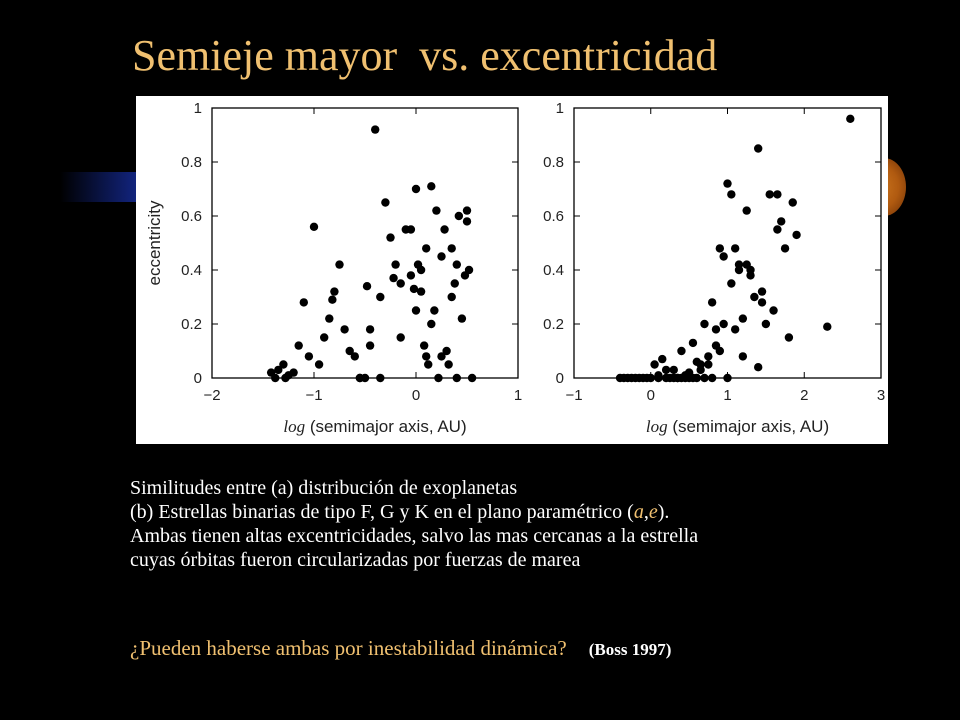 The width and height of the screenshot is (960, 720). I want to click on plot-1-ytick-label: 0, so click(198, 378).